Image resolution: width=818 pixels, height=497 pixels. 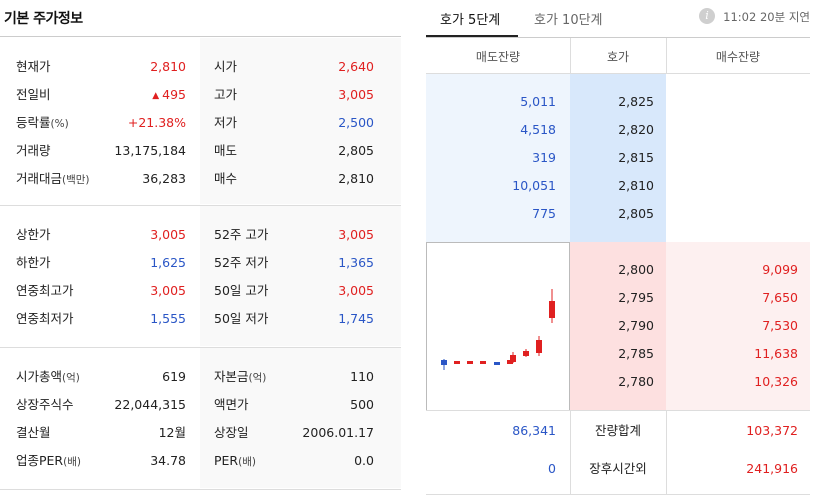 I want to click on header-price: 호가, so click(x=618, y=57).